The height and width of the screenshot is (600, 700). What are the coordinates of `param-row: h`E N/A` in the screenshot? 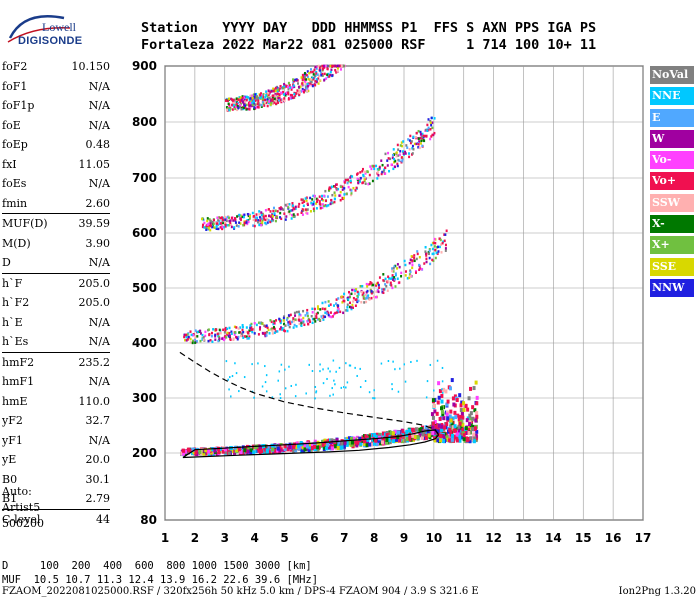 It's located at (56, 326).